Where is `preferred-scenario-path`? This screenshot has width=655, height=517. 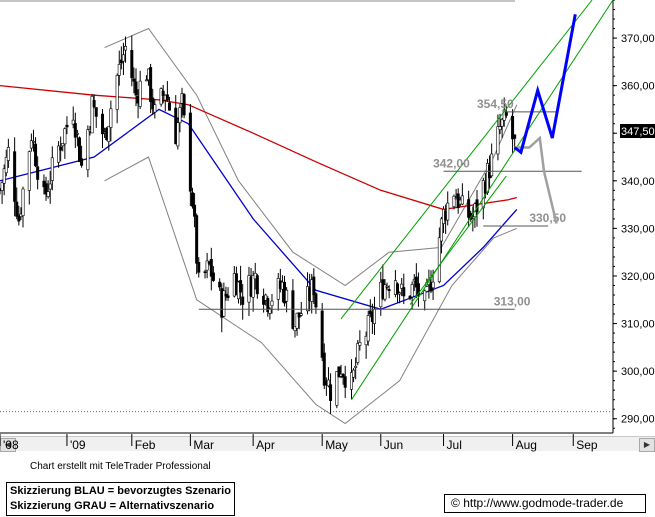
preferred-scenario-path is located at coordinates (545, 84).